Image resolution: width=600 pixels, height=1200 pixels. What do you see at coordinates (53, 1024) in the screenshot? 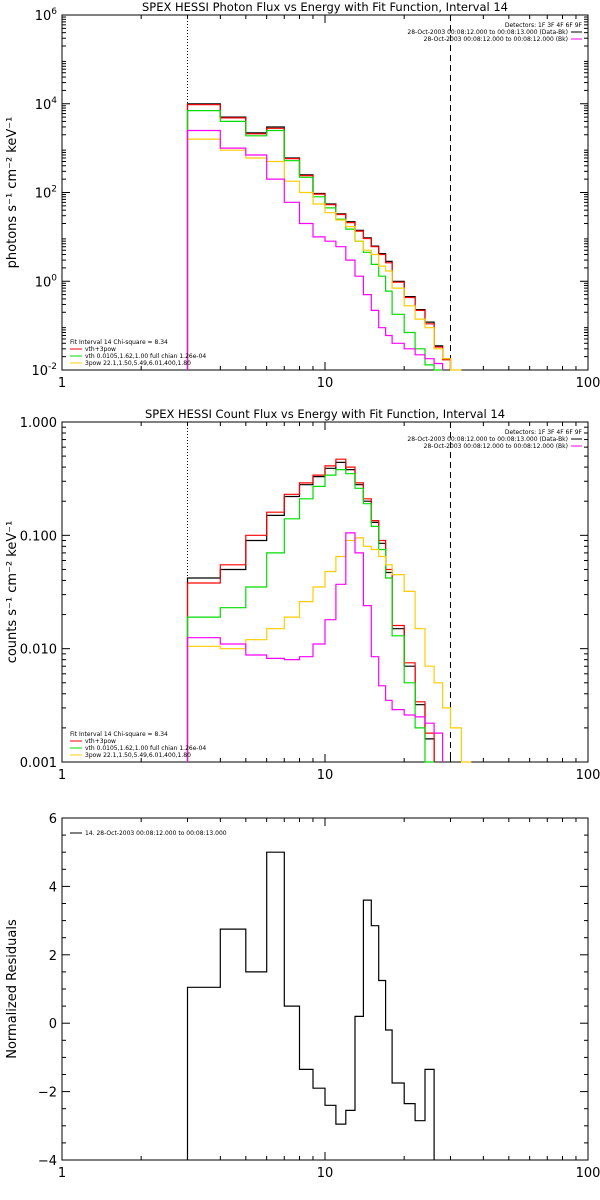
I see `y-tick-label: 0` at bounding box center [53, 1024].